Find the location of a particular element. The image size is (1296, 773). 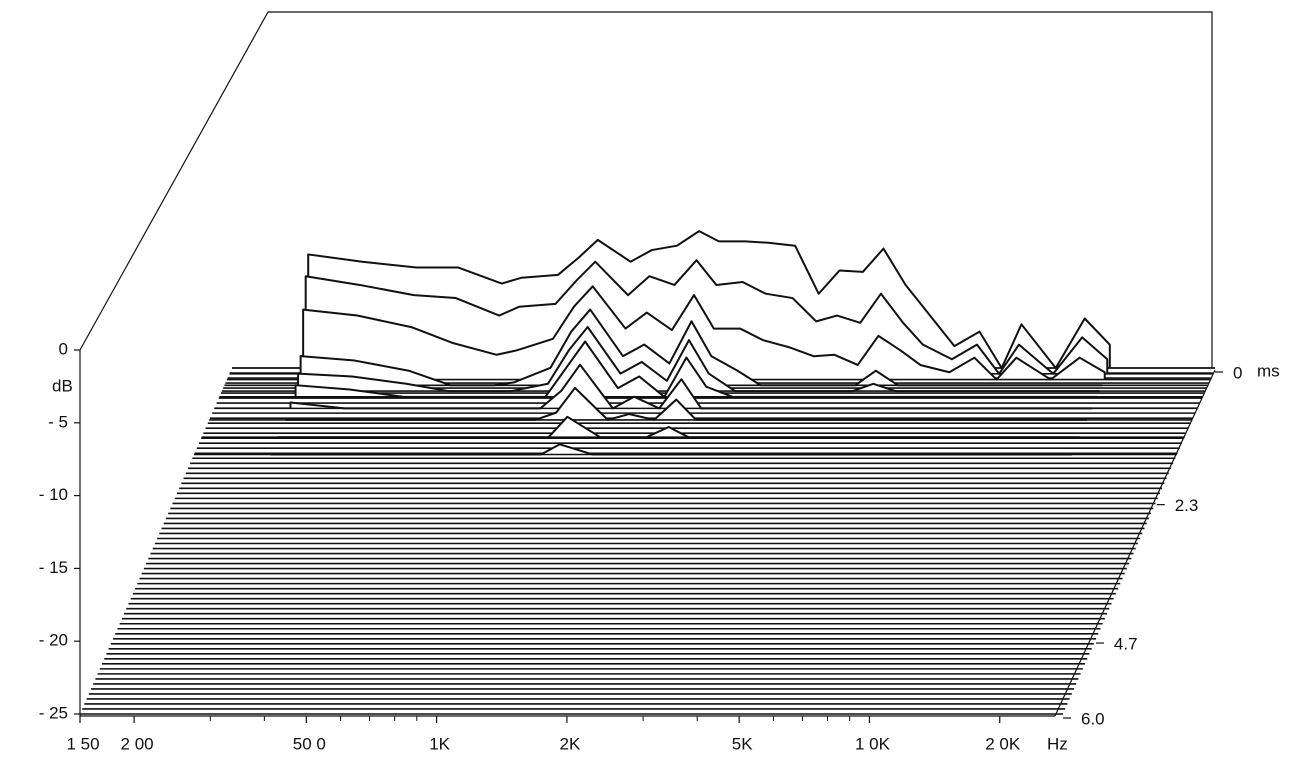

x-tick-label: 2 00 is located at coordinates (137, 743).